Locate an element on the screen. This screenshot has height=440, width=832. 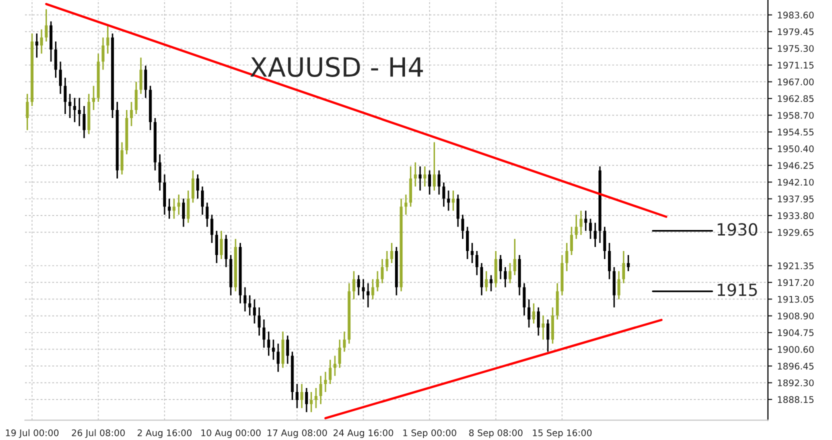
x-tick-label: 15 Sep 16:00 is located at coordinates (562, 433).